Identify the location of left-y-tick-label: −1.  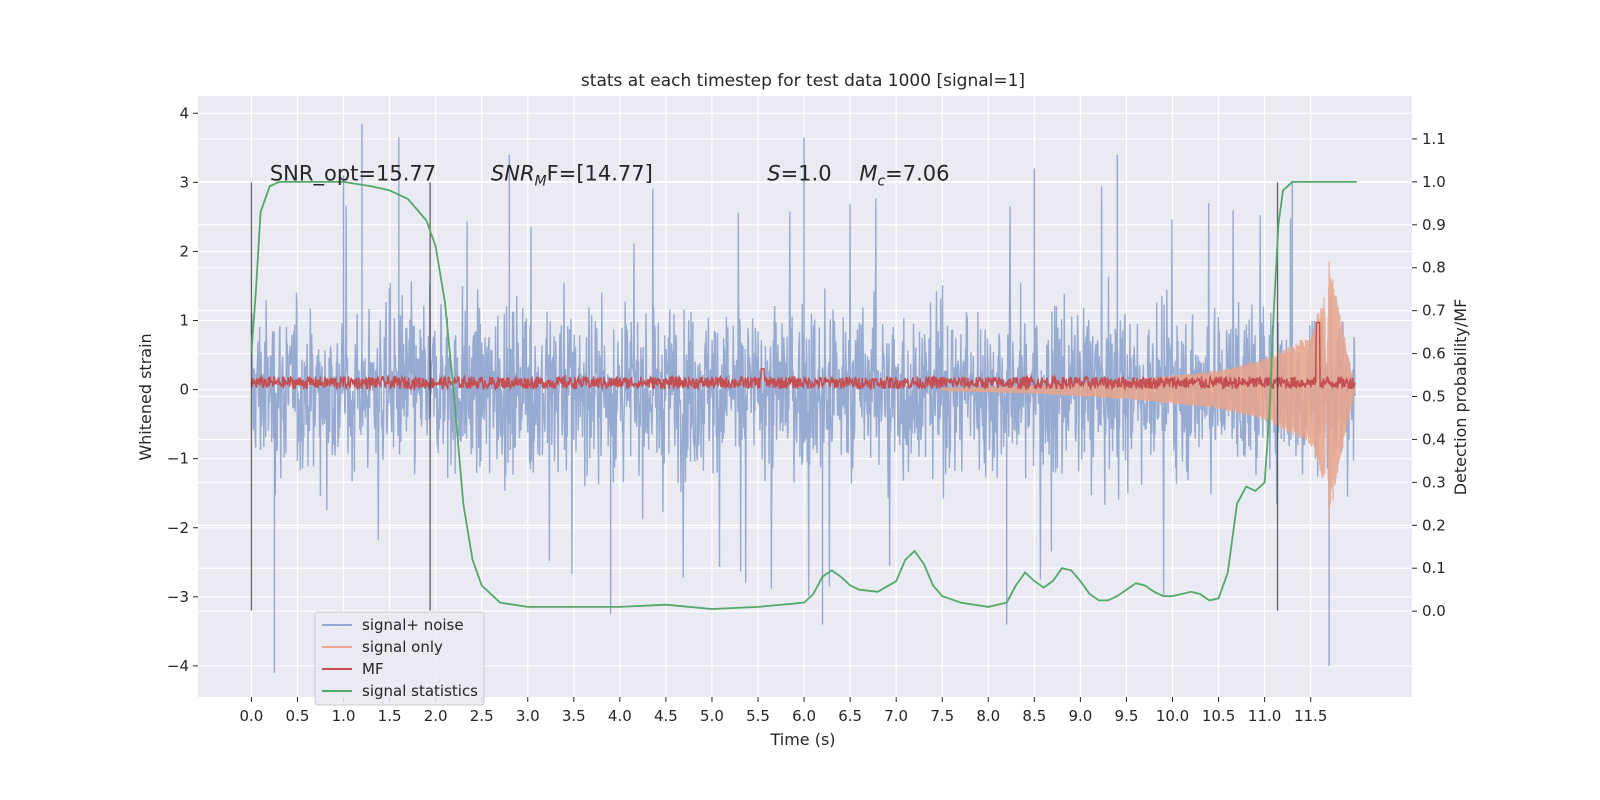
(178, 459).